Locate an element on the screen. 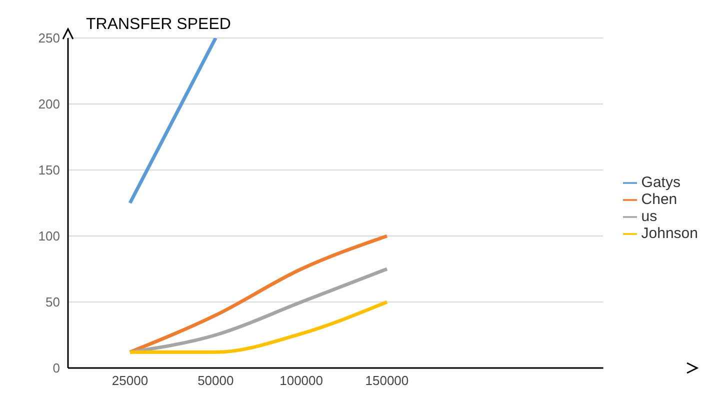  x-tick-label: 150000 is located at coordinates (387, 380).